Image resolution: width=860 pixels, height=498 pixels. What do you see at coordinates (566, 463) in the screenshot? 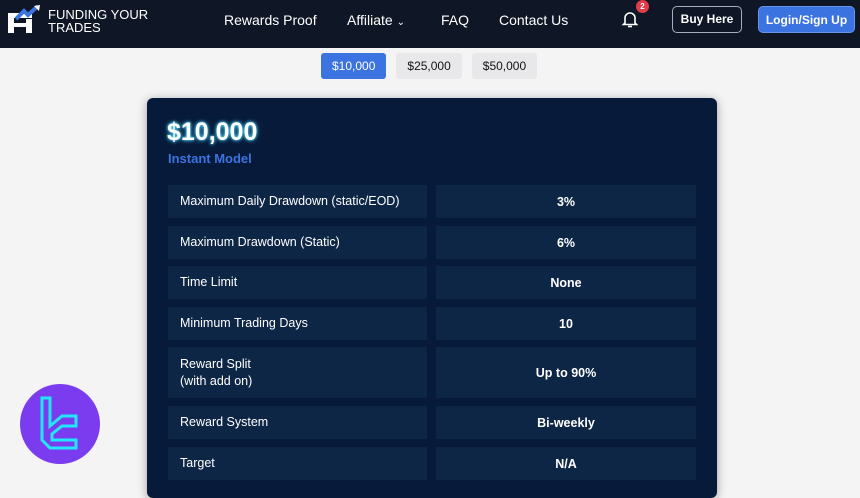
I see `spec-value: N/A` at bounding box center [566, 463].